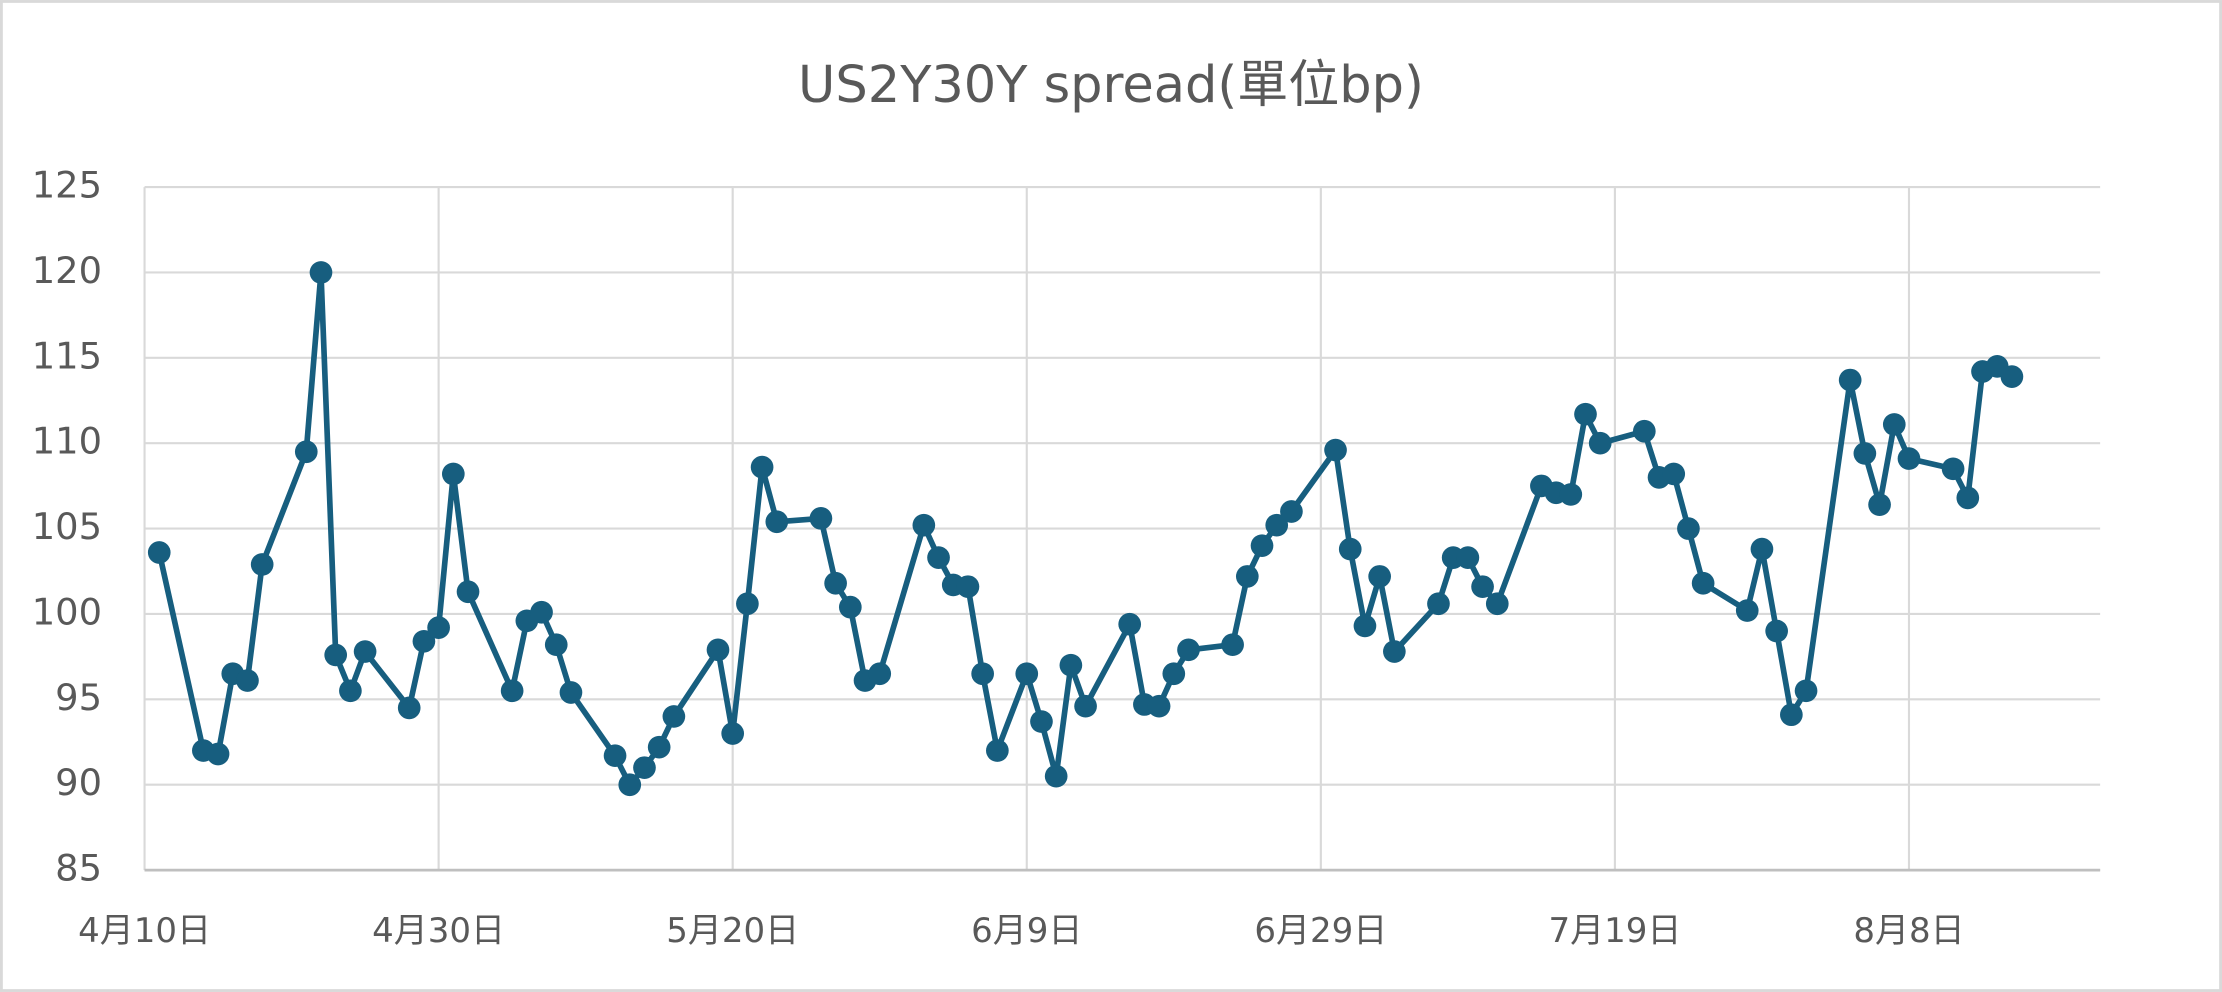  What do you see at coordinates (67, 270) in the screenshot?
I see `y-tick-label: 120` at bounding box center [67, 270].